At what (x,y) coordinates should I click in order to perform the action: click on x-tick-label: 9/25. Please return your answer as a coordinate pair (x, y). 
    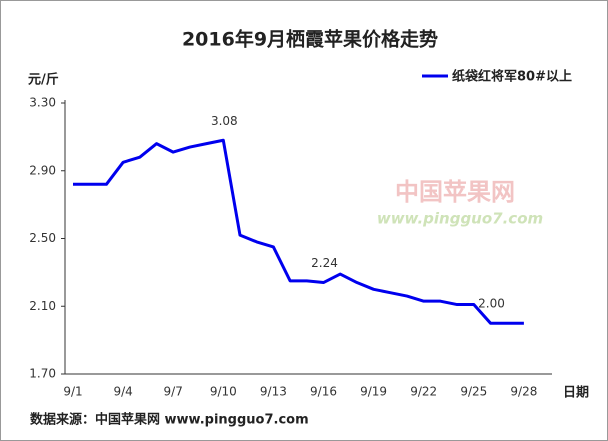
    Looking at the image, I should click on (473, 392).